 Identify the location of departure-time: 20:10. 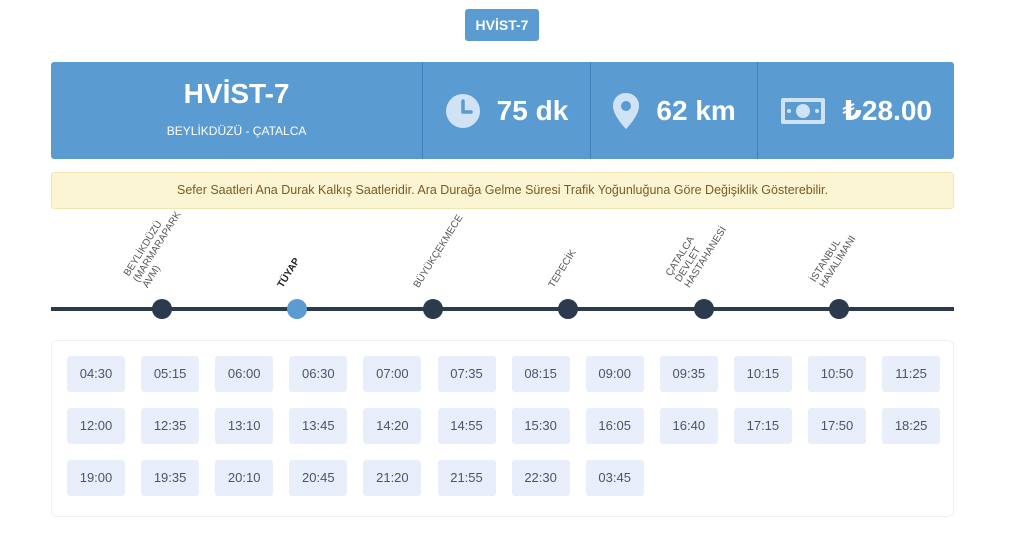
(244, 478).